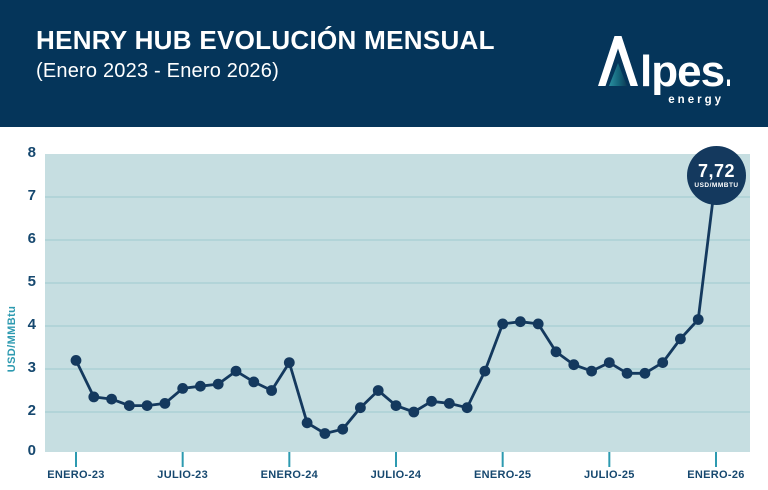  I want to click on badge-unit: USD/MMBTU, so click(716, 185).